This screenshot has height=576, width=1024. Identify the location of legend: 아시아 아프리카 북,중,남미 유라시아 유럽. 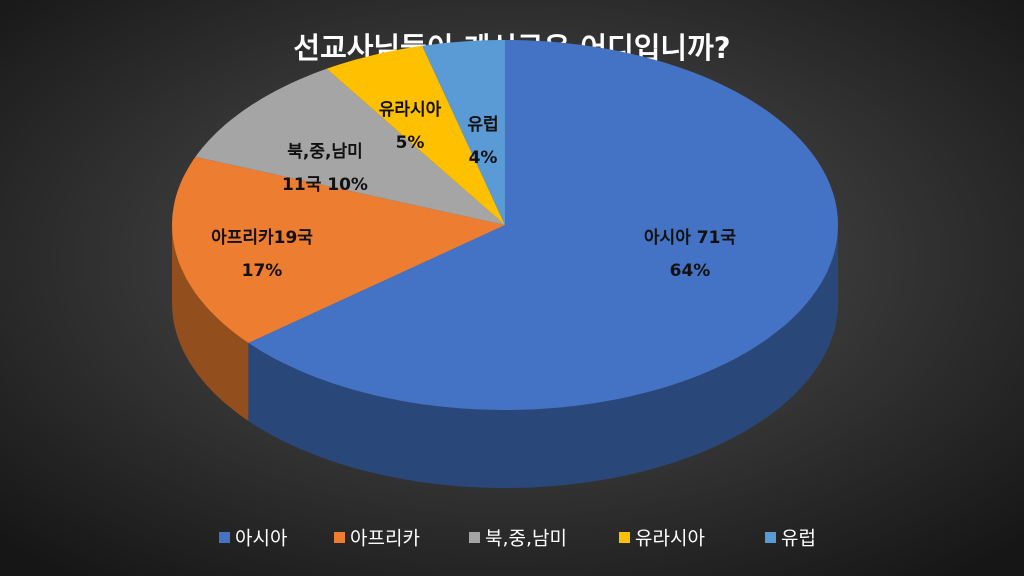
(517, 539).